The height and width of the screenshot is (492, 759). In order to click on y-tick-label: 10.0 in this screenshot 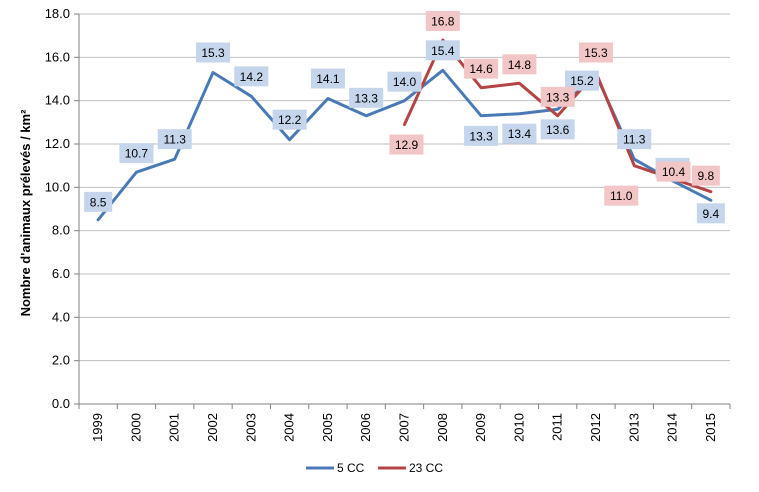, I will do `click(57, 186)`.